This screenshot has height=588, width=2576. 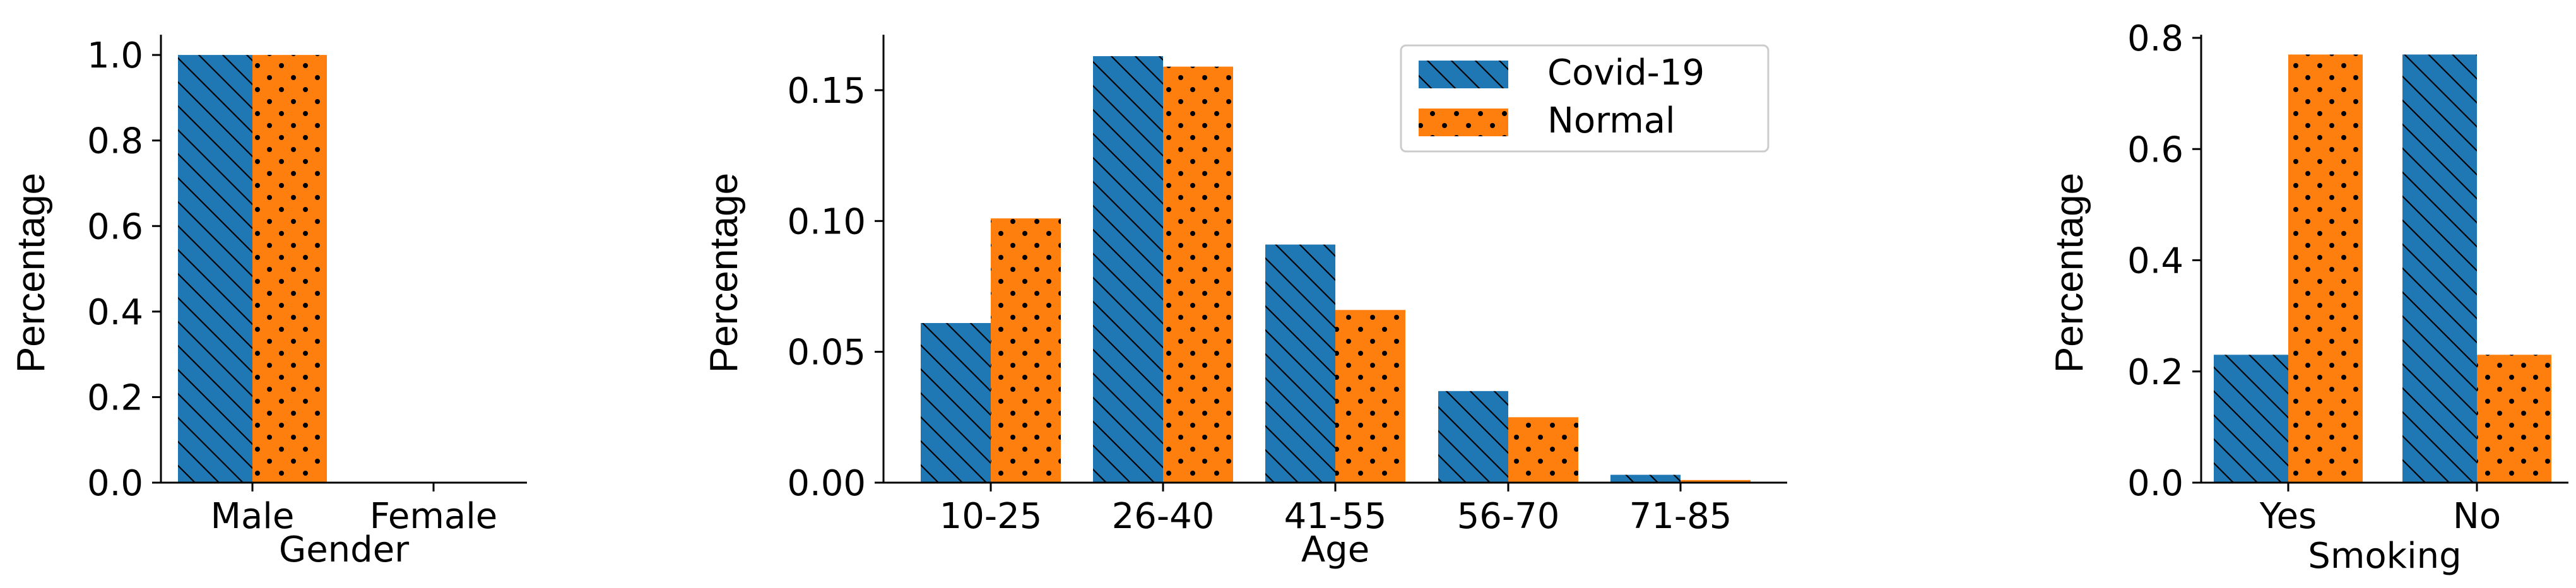 What do you see at coordinates (2155, 483) in the screenshot?
I see `smoking-ytick-label: 0.0` at bounding box center [2155, 483].